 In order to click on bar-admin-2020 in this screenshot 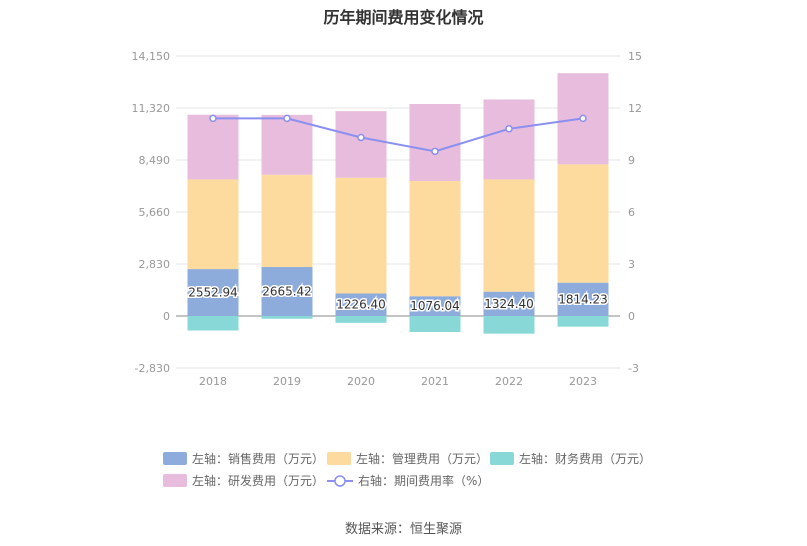, I will do `click(361, 235)`.